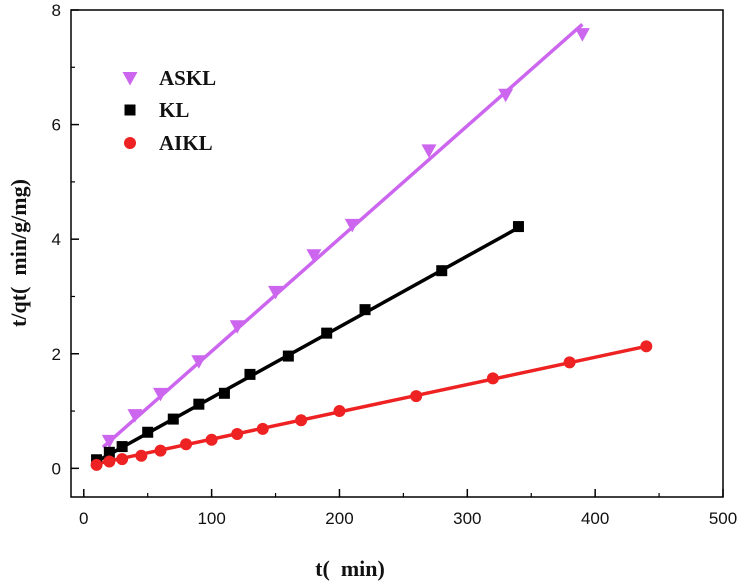 The height and width of the screenshot is (584, 748). Describe the element at coordinates (65, 239) in the screenshot. I see `y-axis-ticks: 0 2 4 6 8` at that location.